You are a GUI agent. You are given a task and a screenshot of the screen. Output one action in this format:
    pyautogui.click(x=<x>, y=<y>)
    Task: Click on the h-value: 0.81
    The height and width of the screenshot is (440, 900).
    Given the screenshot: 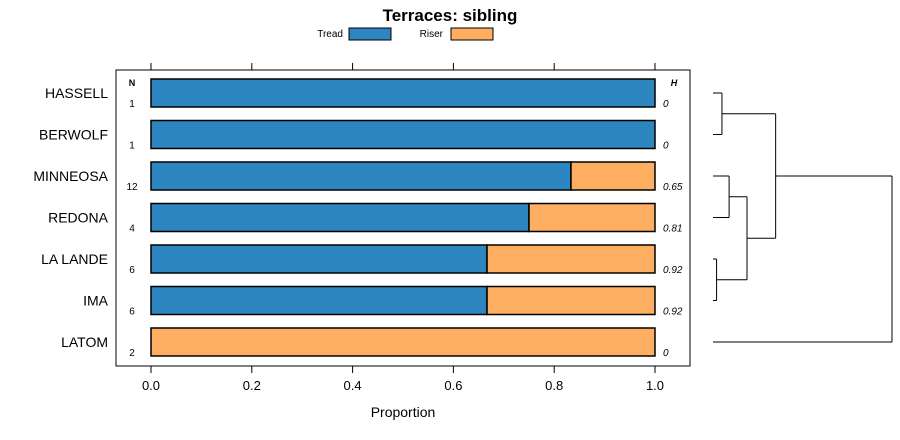 What is the action you would take?
    pyautogui.click(x=672, y=229)
    